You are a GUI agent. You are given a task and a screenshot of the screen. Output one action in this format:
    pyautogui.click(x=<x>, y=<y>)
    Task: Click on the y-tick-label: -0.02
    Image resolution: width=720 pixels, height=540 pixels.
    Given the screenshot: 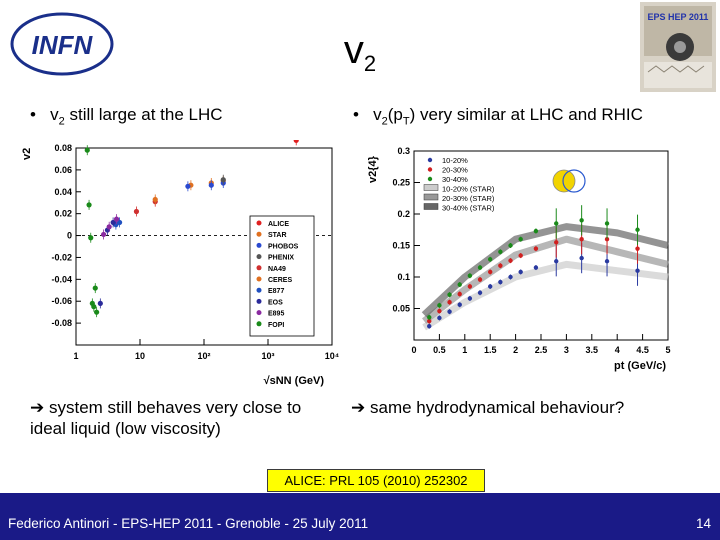 What is the action you would take?
    pyautogui.click(x=61, y=257)
    